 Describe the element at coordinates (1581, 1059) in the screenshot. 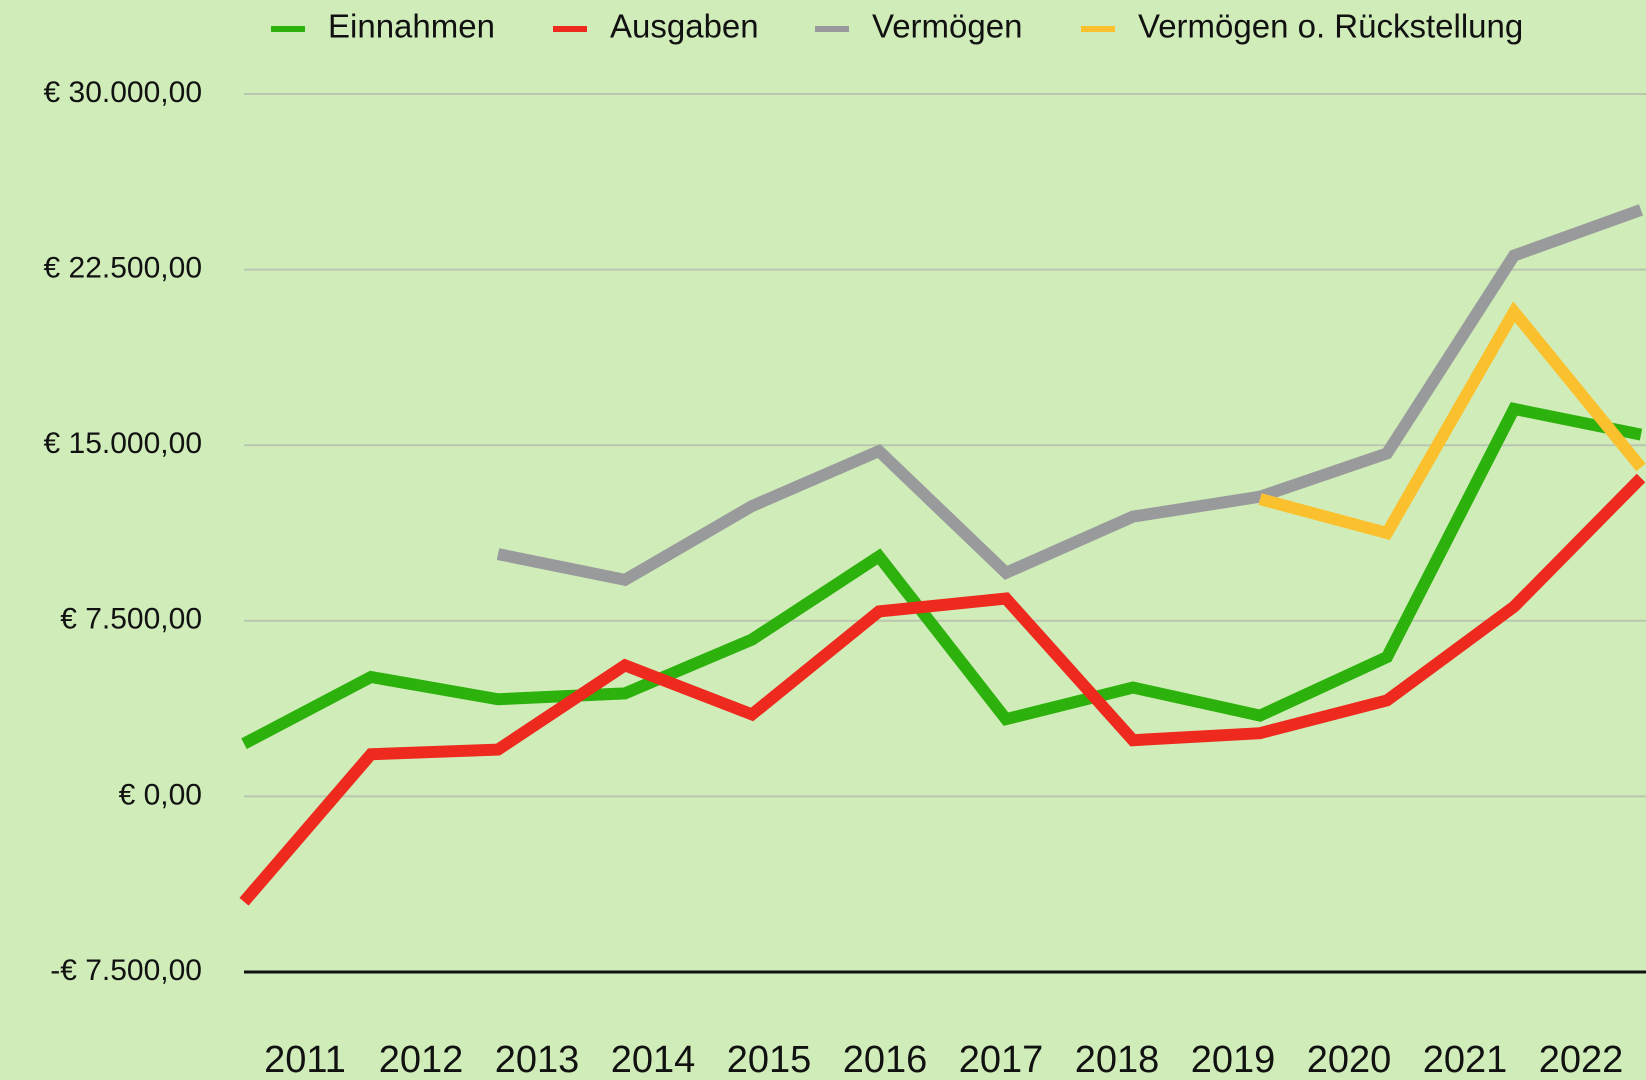

I see `x-tick-label: 2022` at that location.